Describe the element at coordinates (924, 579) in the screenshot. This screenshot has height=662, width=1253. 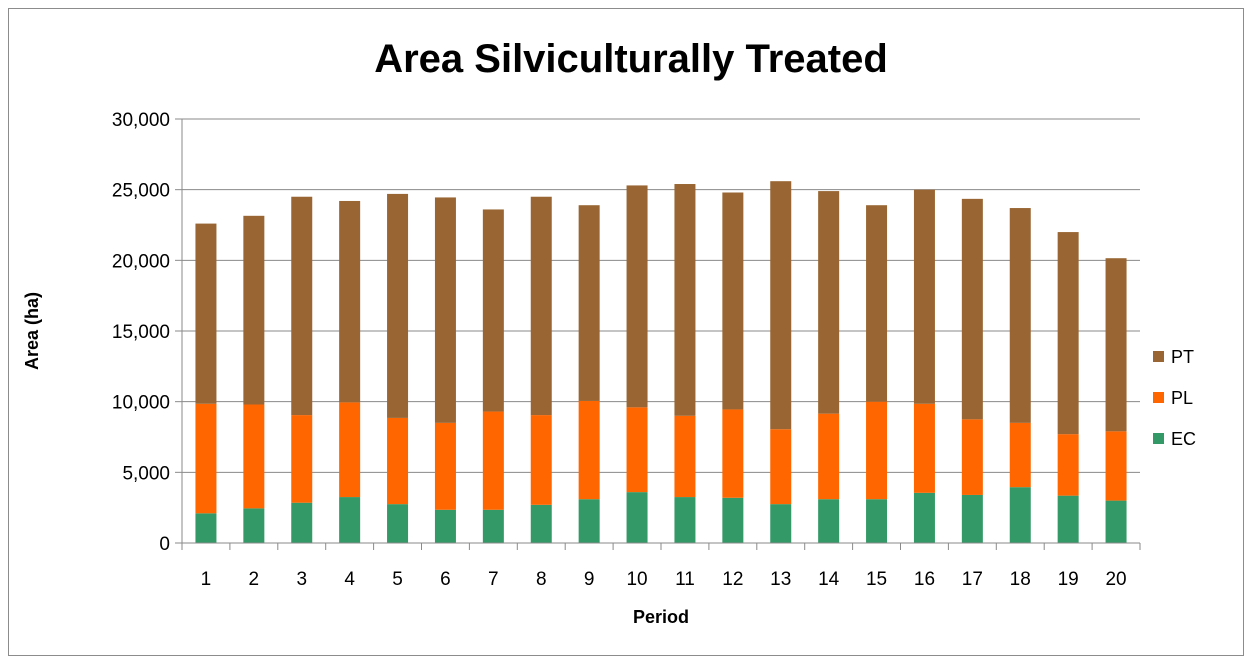
I see `x-tick-label: 16` at that location.